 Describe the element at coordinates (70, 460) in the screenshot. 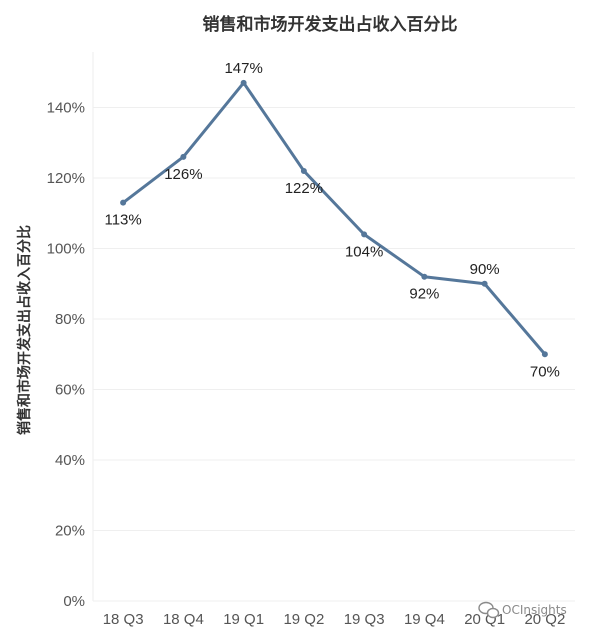

I see `y-tick-label: 40%` at that location.